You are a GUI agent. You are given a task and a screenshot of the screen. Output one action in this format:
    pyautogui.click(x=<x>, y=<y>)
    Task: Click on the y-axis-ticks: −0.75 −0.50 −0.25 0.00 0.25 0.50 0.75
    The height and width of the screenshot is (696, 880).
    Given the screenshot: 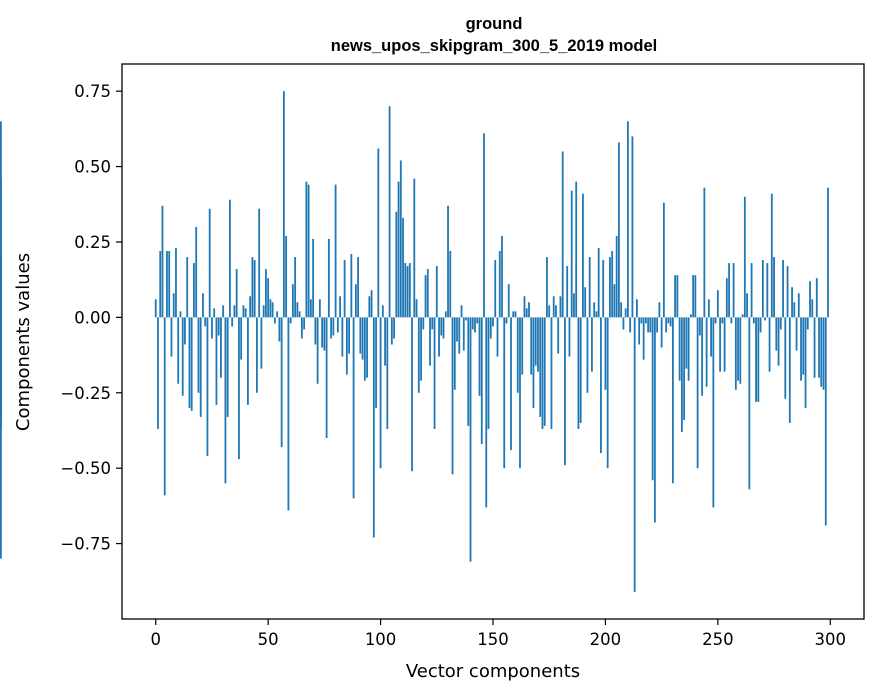 What is the action you would take?
    pyautogui.click(x=91, y=318)
    